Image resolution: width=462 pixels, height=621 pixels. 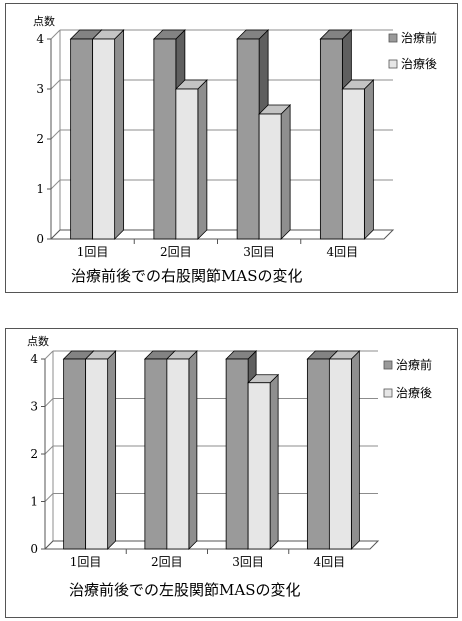 I want to click on chart-2-category-label: 4回目, so click(x=330, y=562).